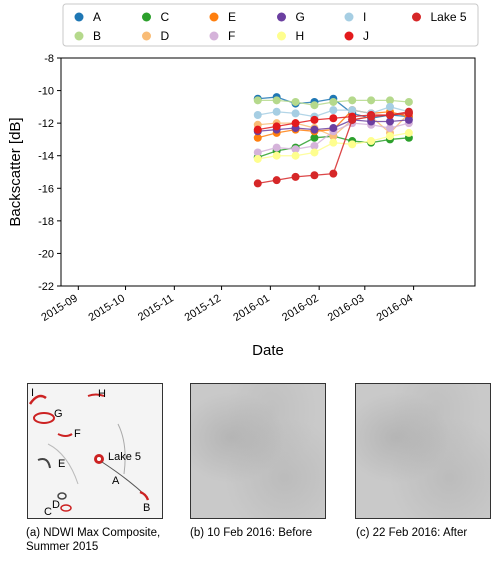  I want to click on map-label-lake-5: Lake 5, so click(125, 457).